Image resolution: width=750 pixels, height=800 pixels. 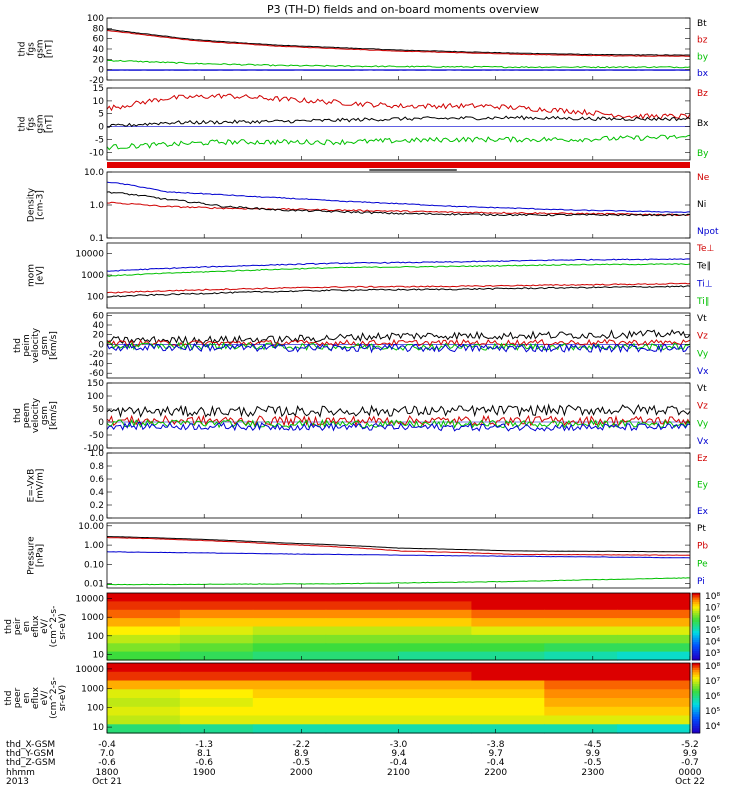 I want to click on series-line-Te⊥, so click(x=398, y=288).